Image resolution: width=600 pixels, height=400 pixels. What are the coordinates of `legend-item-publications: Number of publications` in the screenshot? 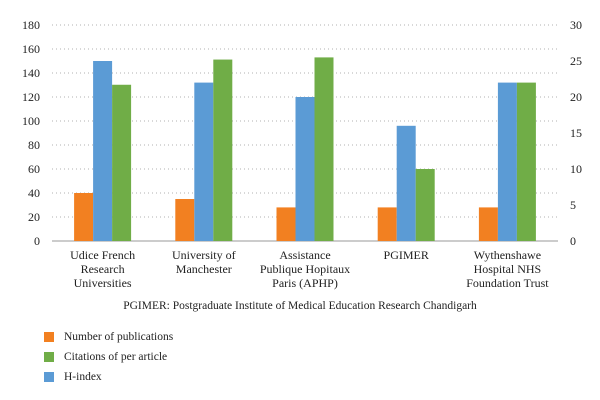 It's located at (108, 337).